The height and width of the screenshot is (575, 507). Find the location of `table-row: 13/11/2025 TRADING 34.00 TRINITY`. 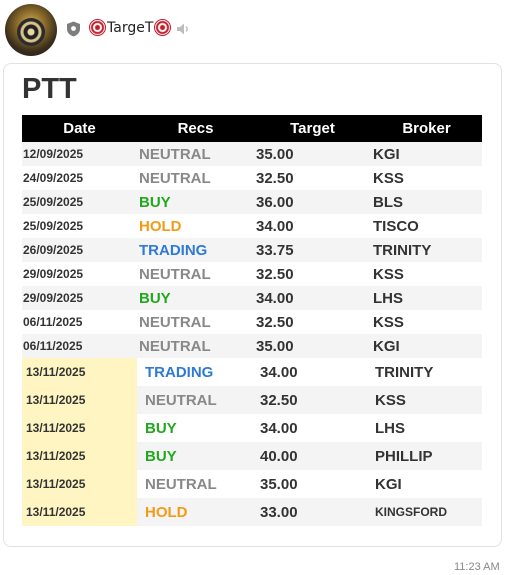

table-row: 13/11/2025 TRADING 34.00 TRINITY is located at coordinates (252, 372).